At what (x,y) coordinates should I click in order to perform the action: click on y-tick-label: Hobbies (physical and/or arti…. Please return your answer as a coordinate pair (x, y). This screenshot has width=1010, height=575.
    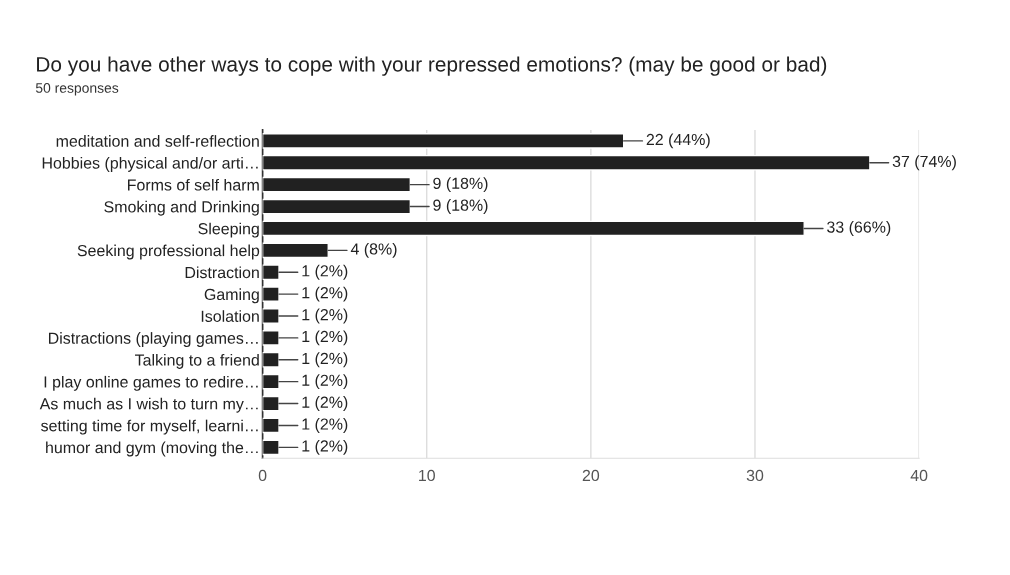
    Looking at the image, I should click on (150, 164).